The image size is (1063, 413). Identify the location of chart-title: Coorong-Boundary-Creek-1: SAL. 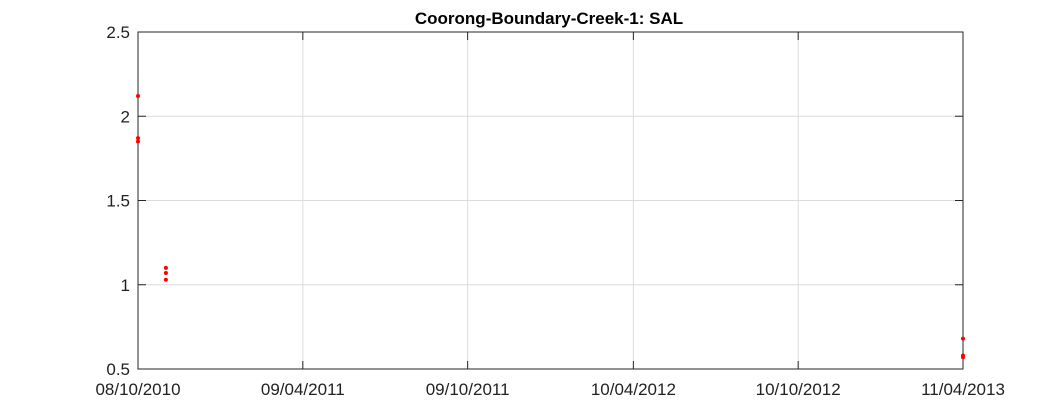
(549, 18).